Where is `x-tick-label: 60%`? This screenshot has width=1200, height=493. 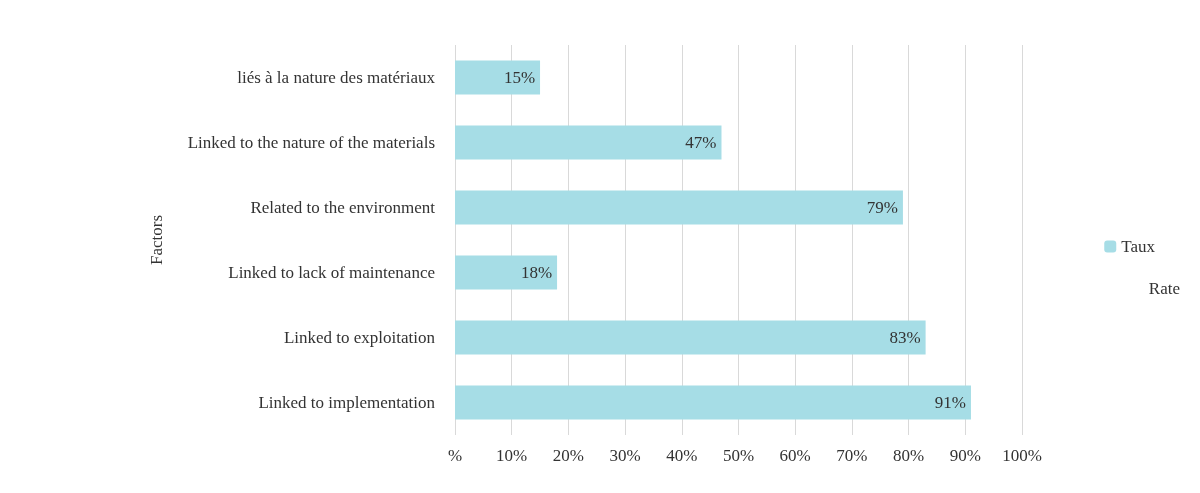
x-tick-label: 60% is located at coordinates (795, 455).